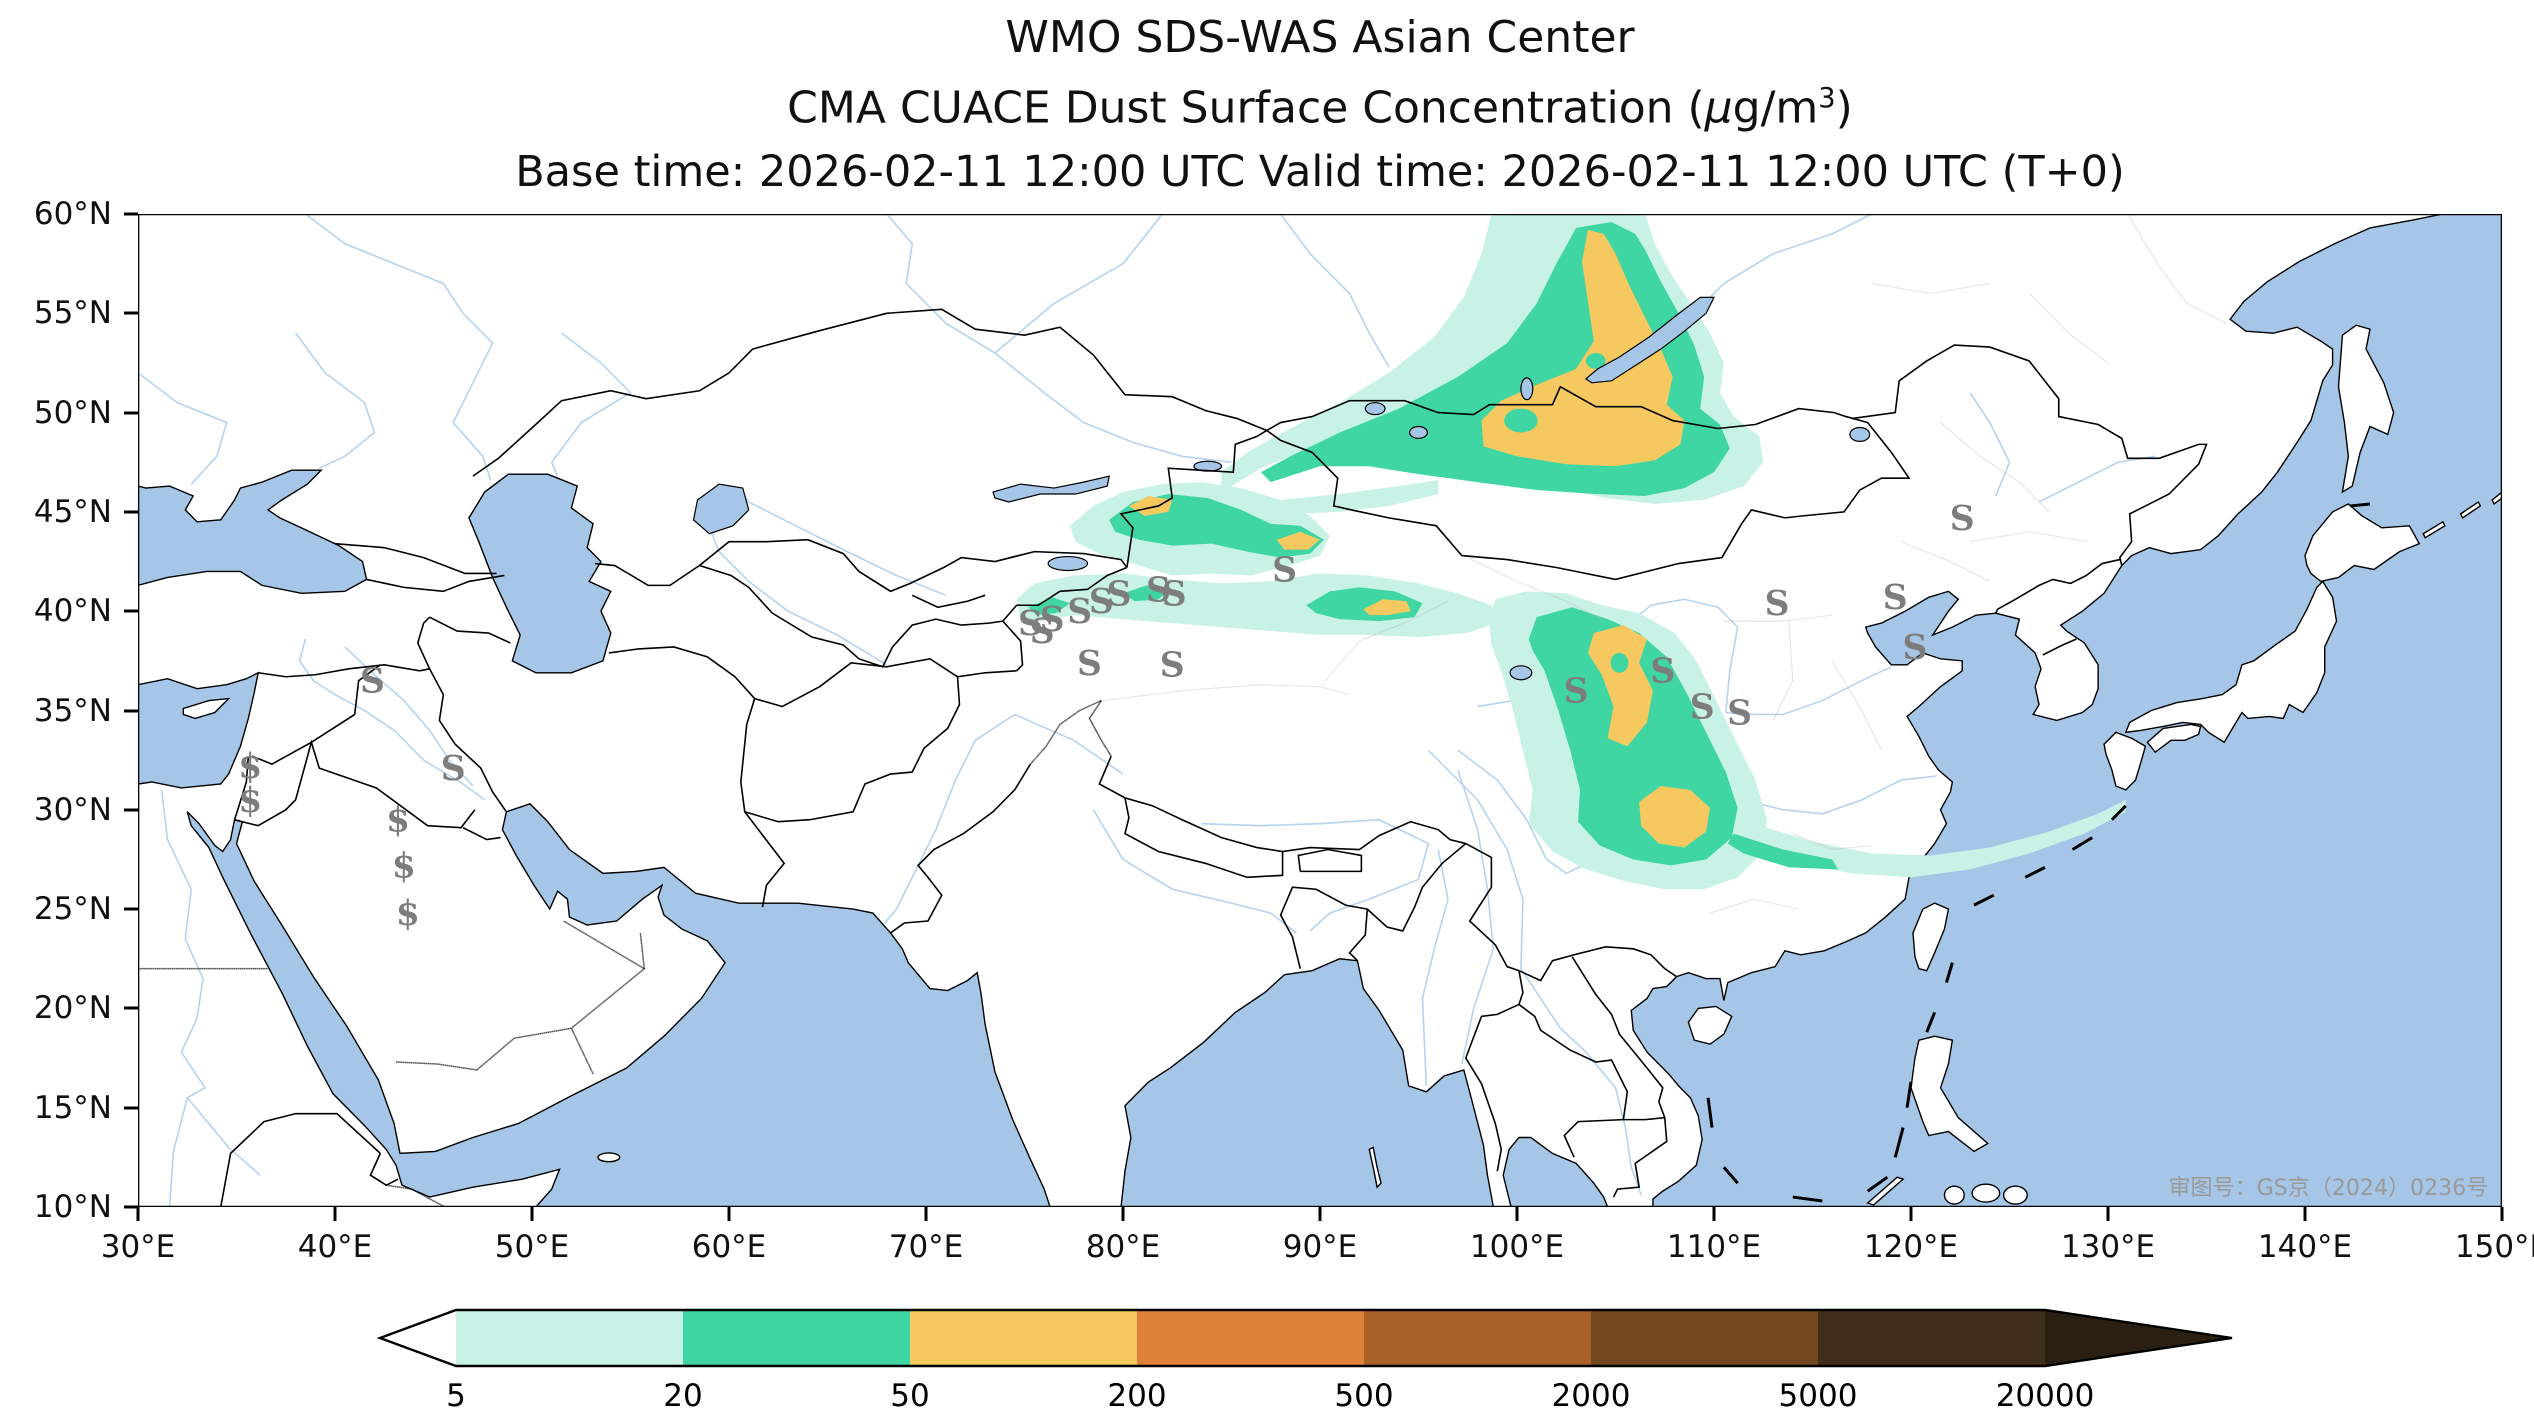 The image size is (2534, 1421). What do you see at coordinates (456, 1396) in the screenshot?
I see `colorbar-tick-label: 5` at bounding box center [456, 1396].